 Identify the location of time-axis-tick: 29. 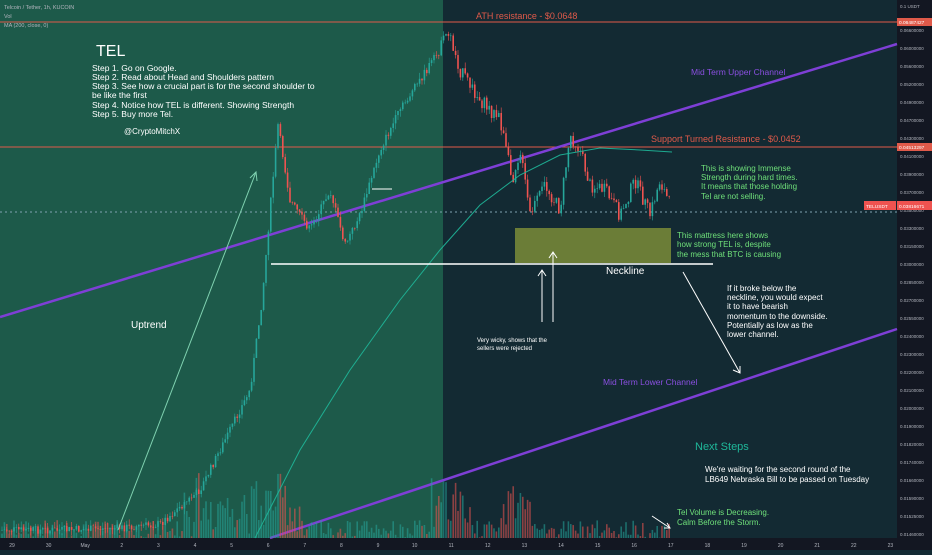
(12, 546).